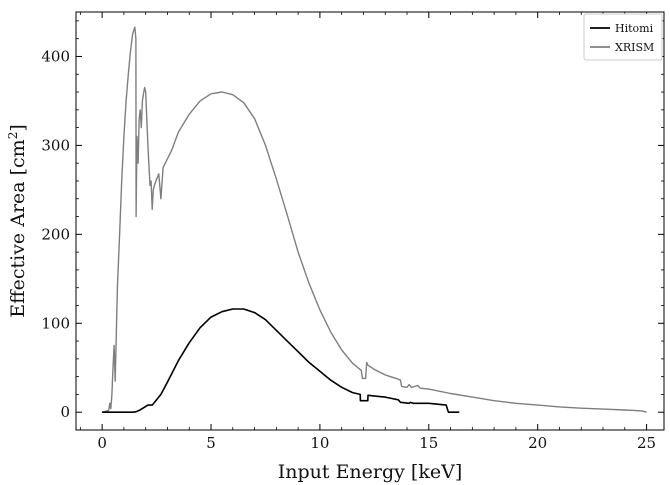  What do you see at coordinates (634, 28) in the screenshot?
I see `legend-label-hitomi: Hitomi` at bounding box center [634, 28].